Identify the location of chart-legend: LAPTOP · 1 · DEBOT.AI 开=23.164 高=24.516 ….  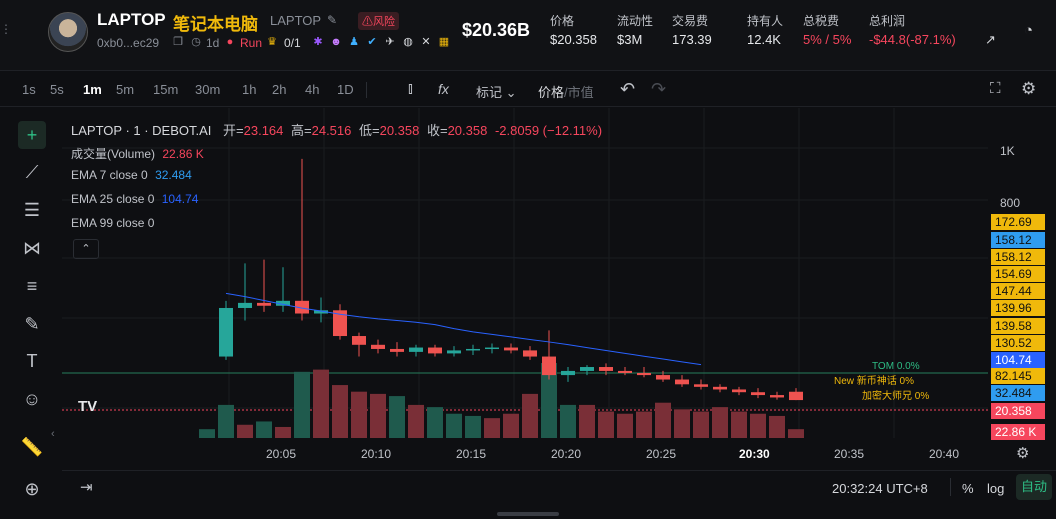
(336, 129).